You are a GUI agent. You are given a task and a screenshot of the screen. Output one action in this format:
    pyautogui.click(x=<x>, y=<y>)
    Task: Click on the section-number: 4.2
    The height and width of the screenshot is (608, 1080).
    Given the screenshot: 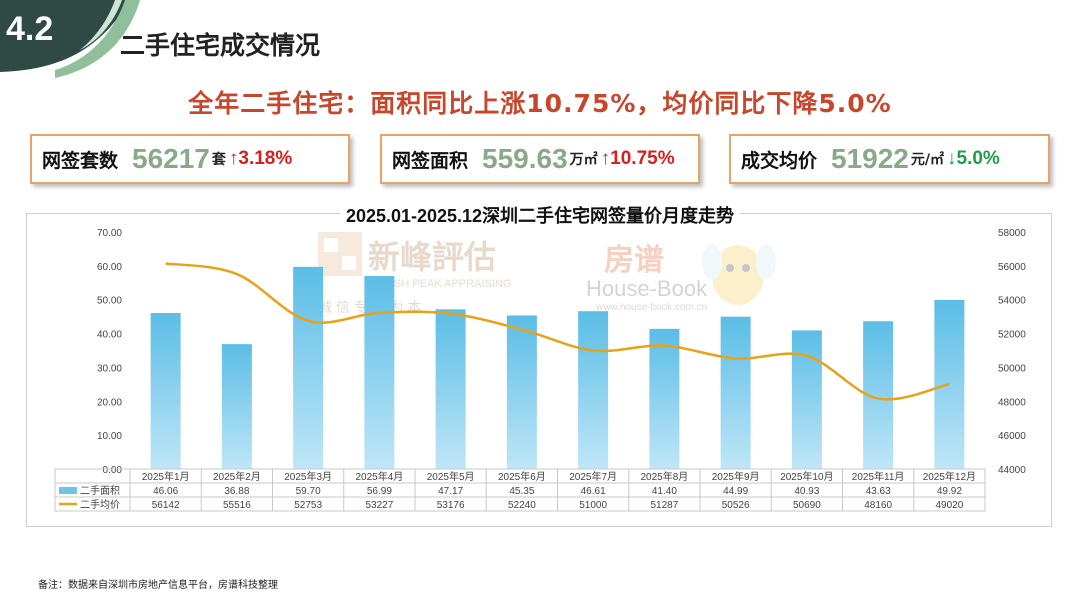 What is the action you would take?
    pyautogui.click(x=30, y=29)
    